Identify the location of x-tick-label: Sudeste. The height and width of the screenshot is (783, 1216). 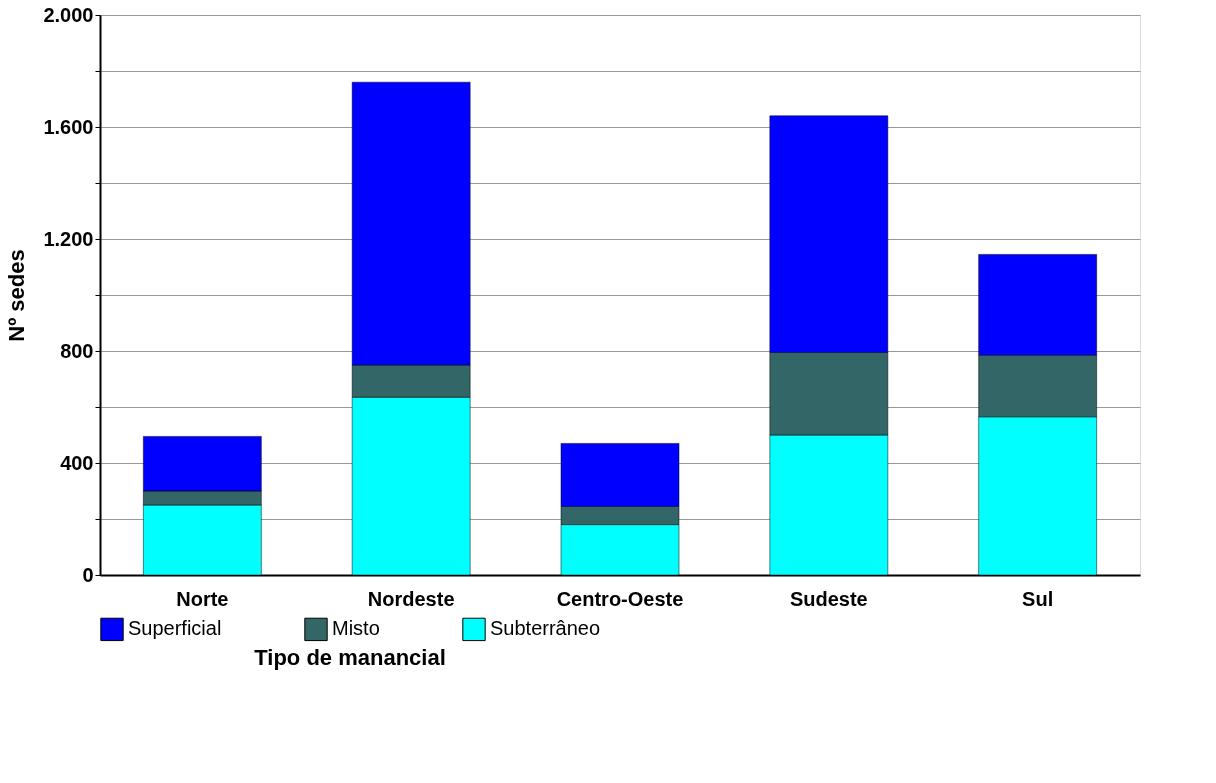
(828, 598).